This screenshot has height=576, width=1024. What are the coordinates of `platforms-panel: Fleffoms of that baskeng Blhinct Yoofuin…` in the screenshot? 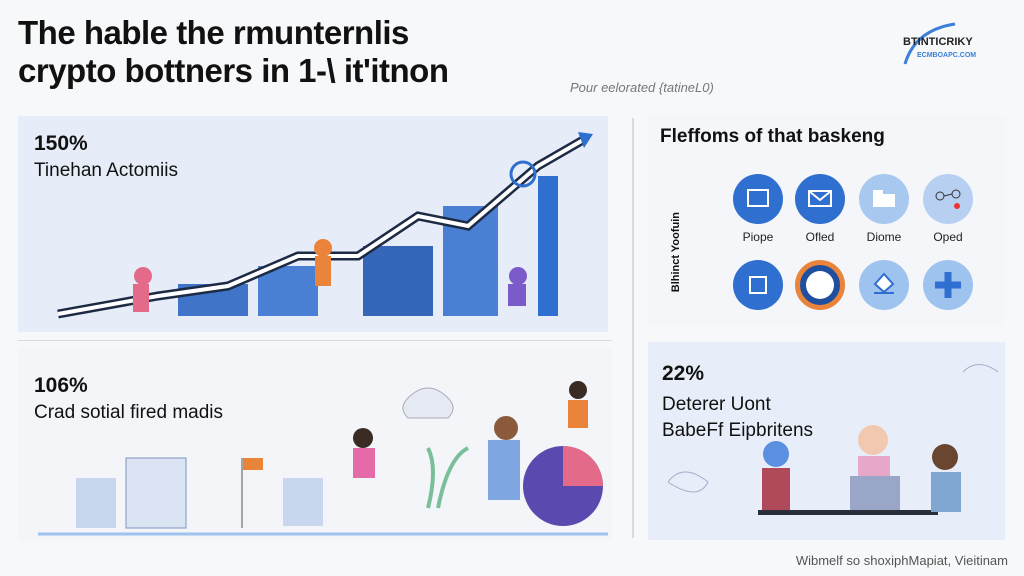 It's located at (826, 221).